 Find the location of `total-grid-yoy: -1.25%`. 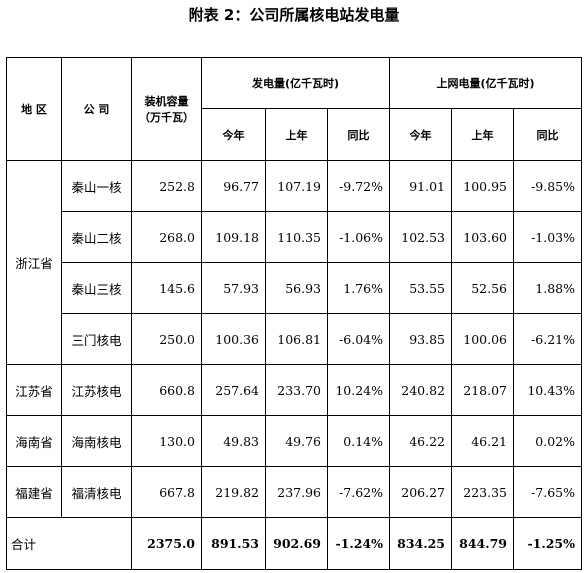

total-grid-yoy: -1.25% is located at coordinates (547, 543).